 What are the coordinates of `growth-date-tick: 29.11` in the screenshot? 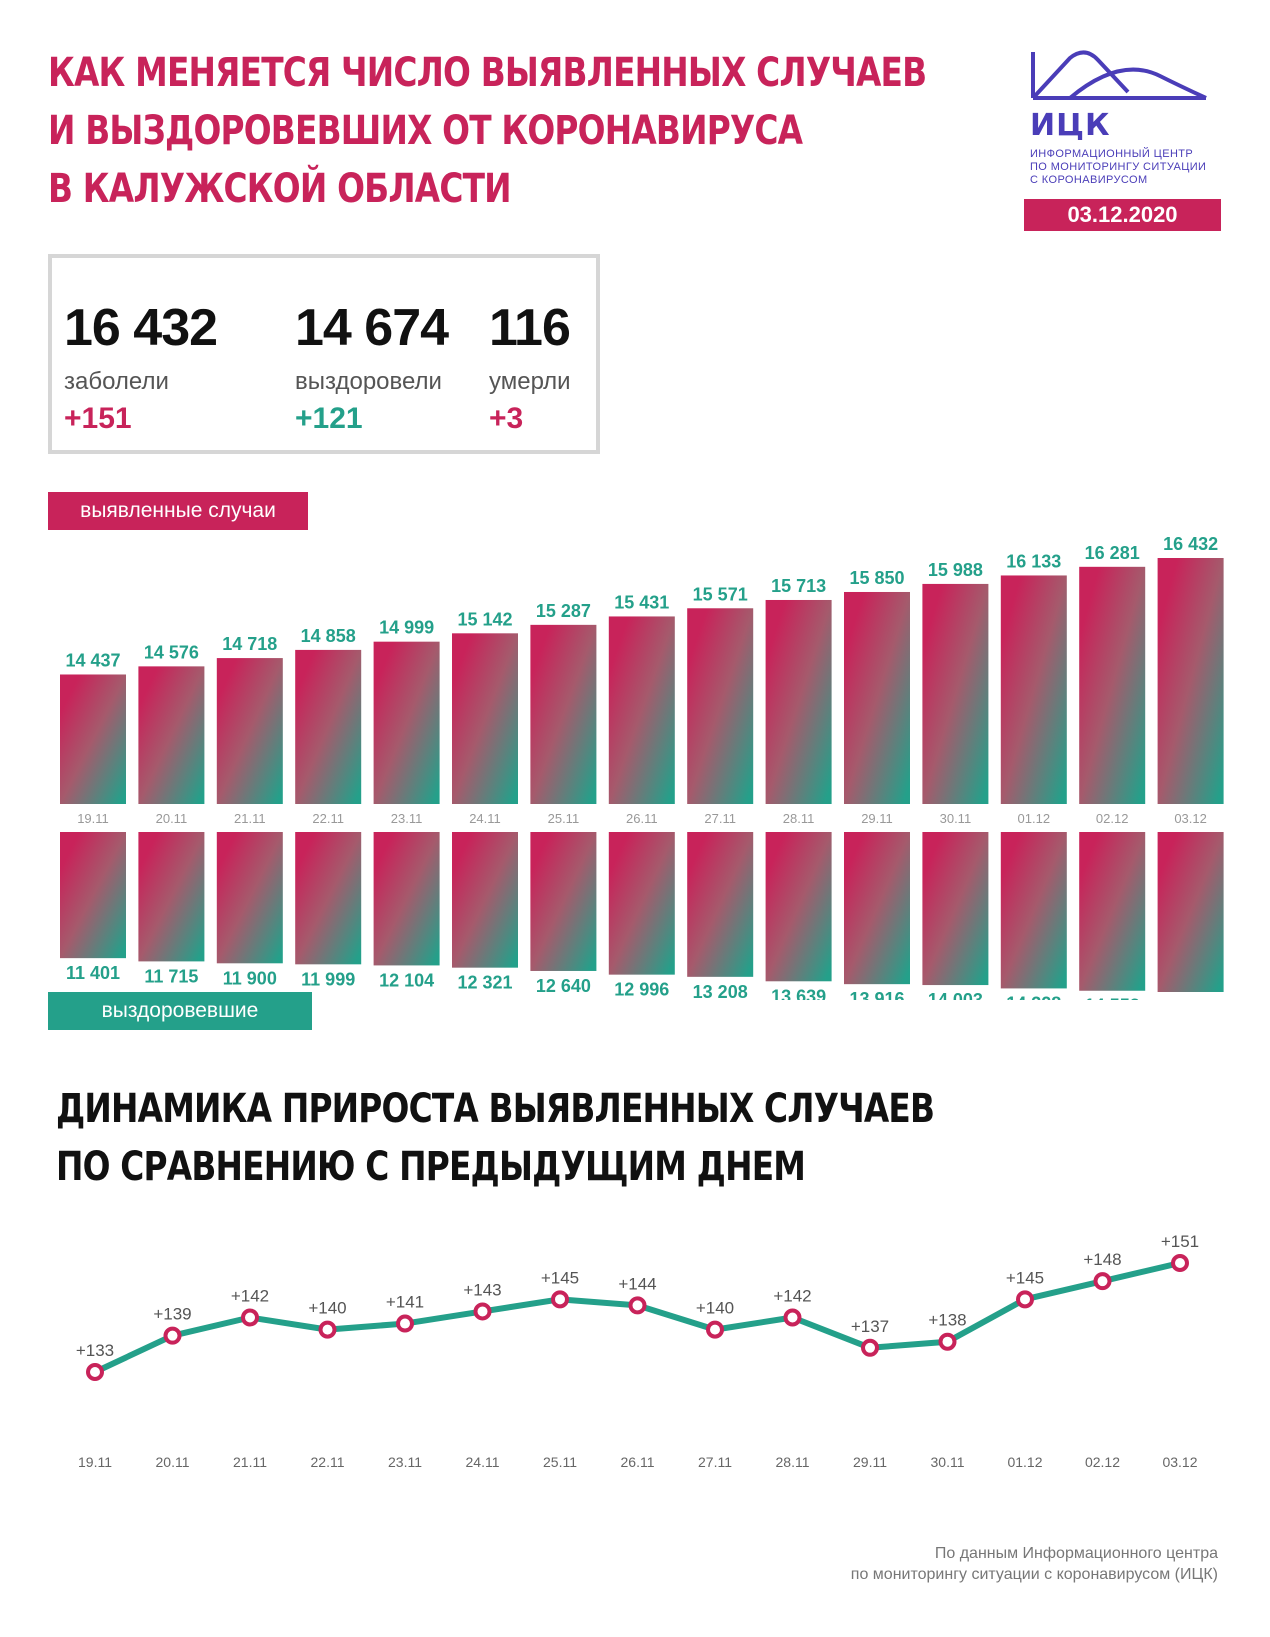 It's located at (870, 1462).